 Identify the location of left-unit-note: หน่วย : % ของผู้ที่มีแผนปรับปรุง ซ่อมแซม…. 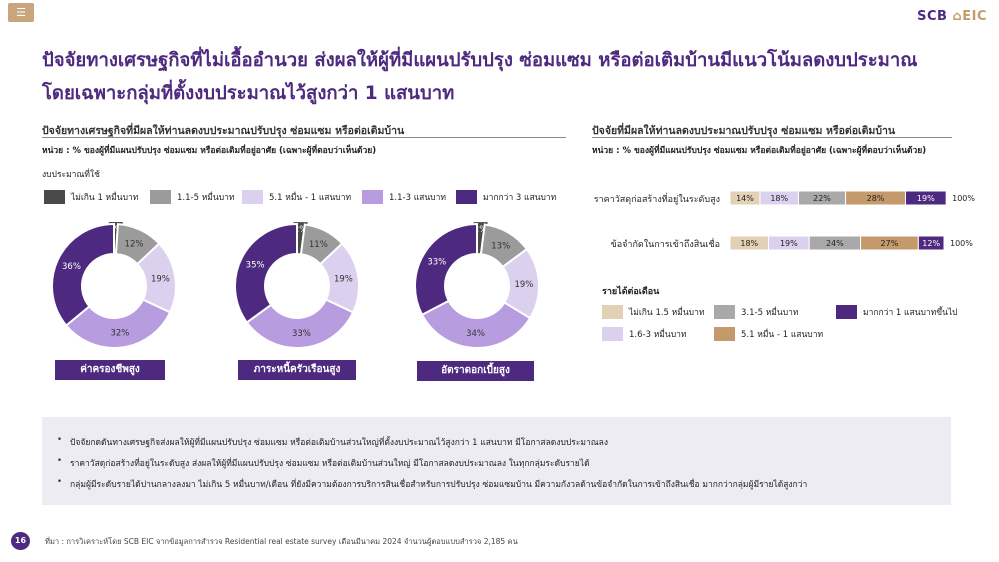
(209, 151).